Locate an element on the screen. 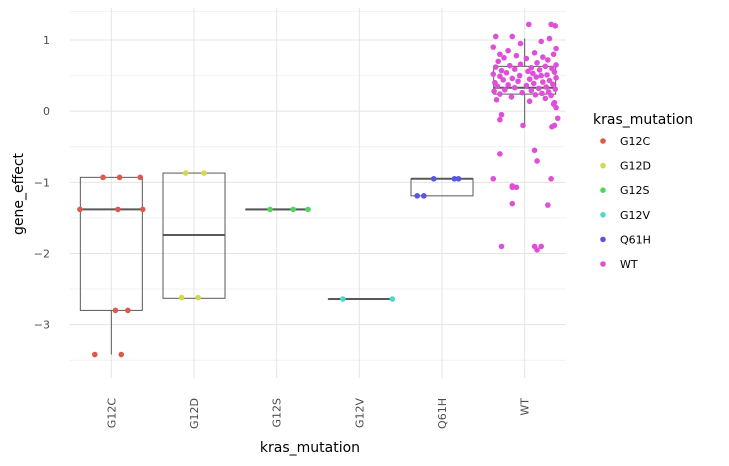  x-tick-label: G12S is located at coordinates (277, 413).